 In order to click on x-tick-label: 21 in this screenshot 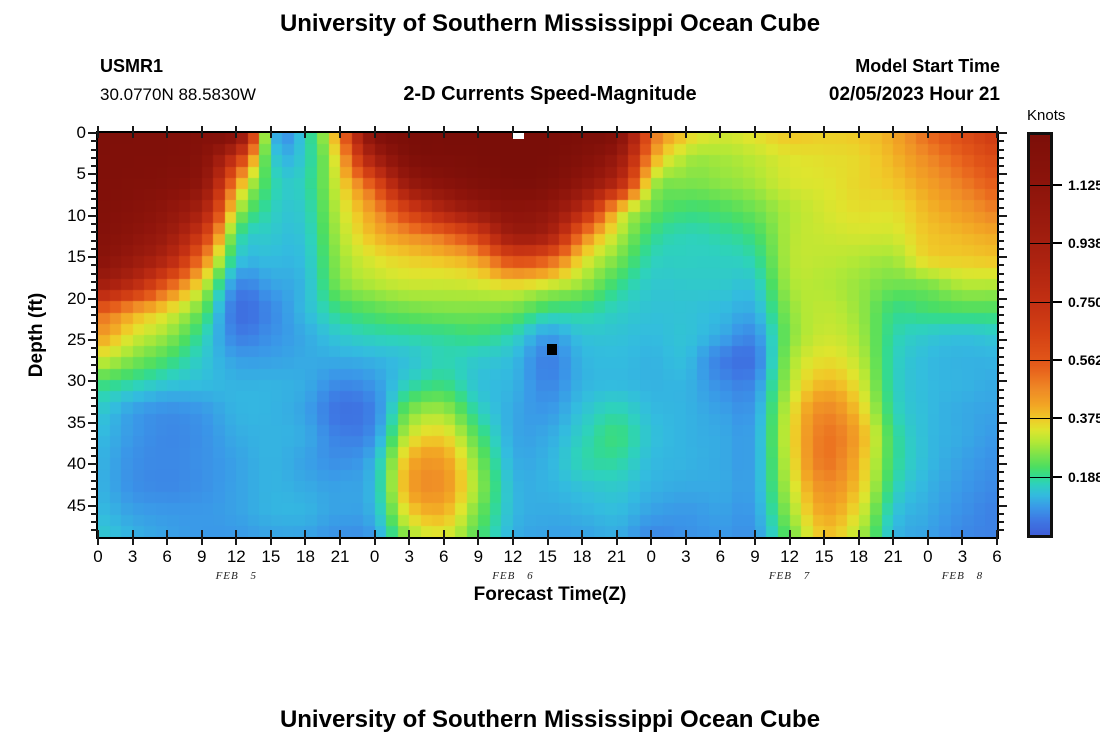, I will do `click(617, 556)`.